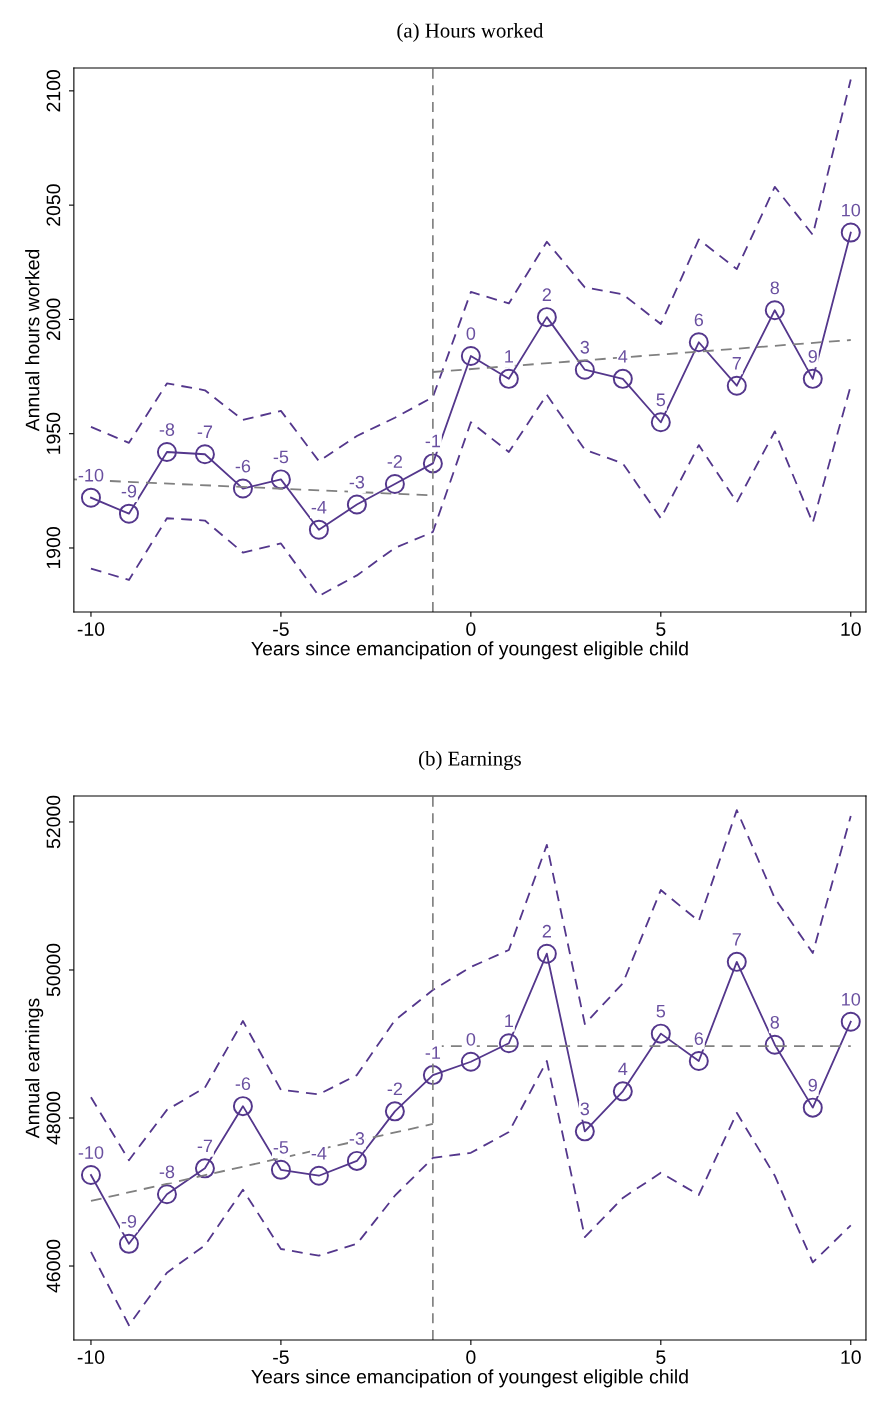  What do you see at coordinates (470, 32) in the screenshot?
I see `chart-title: (a) Hours worked` at bounding box center [470, 32].